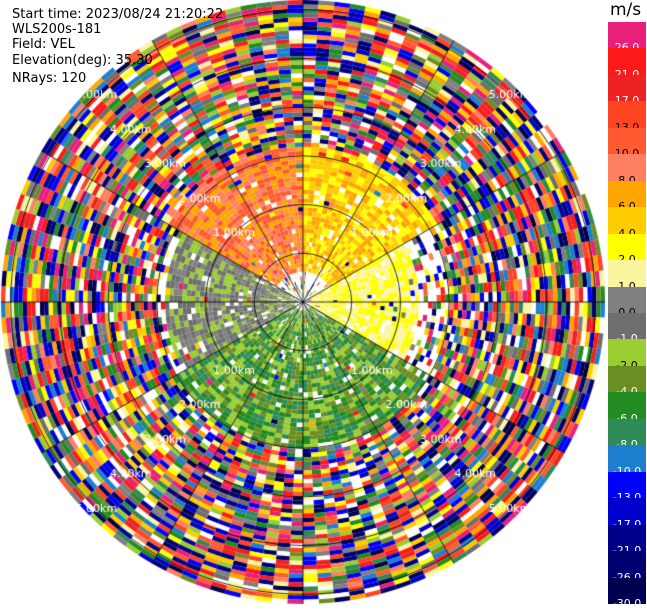 Image resolution: width=647 pixels, height=610 pixels. Describe the element at coordinates (626, 10) in the screenshot. I see `colorbar-unit: m/s` at that location.